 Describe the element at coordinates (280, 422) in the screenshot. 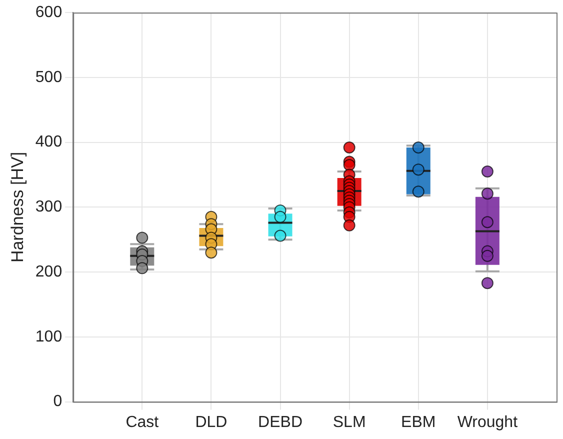

I see `x-tick-label: DEBD` at that location.